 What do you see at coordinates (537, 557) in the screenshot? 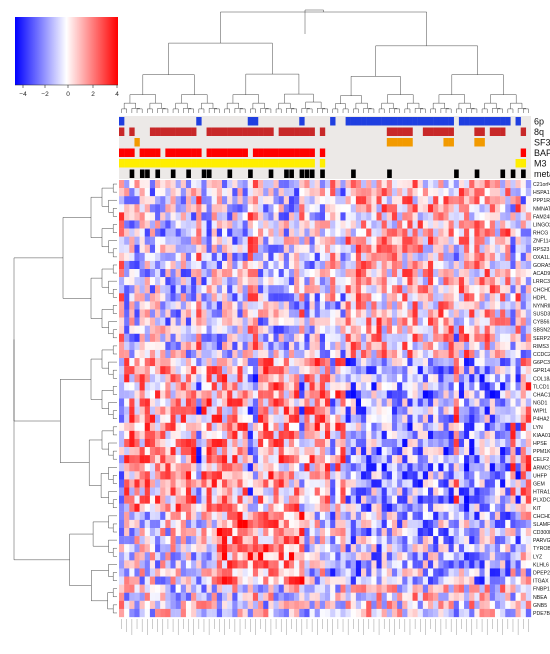
I see `gene-label: LYZ` at bounding box center [537, 557].